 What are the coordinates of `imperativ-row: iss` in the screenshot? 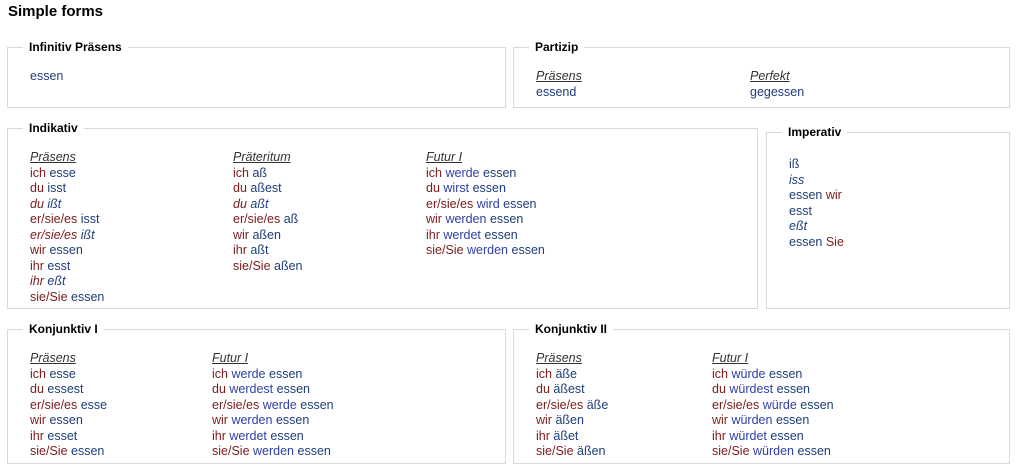 It's located at (816, 181).